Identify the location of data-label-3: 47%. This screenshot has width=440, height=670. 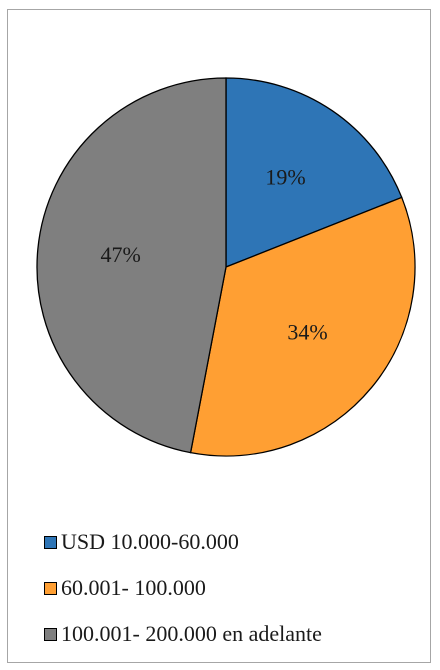
(120, 254).